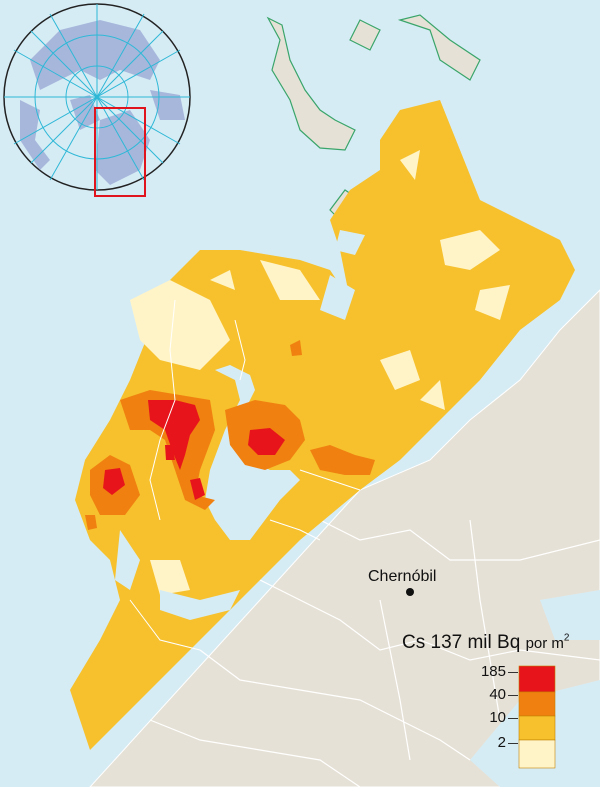 The height and width of the screenshot is (787, 600). I want to click on legend-title-main: Cs 137 mil Bq, so click(461, 642).